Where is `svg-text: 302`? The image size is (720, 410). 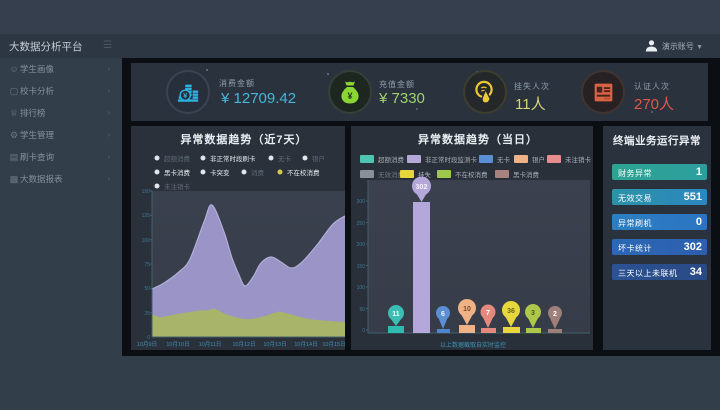
svg-text: 302 is located at coordinates (422, 187).